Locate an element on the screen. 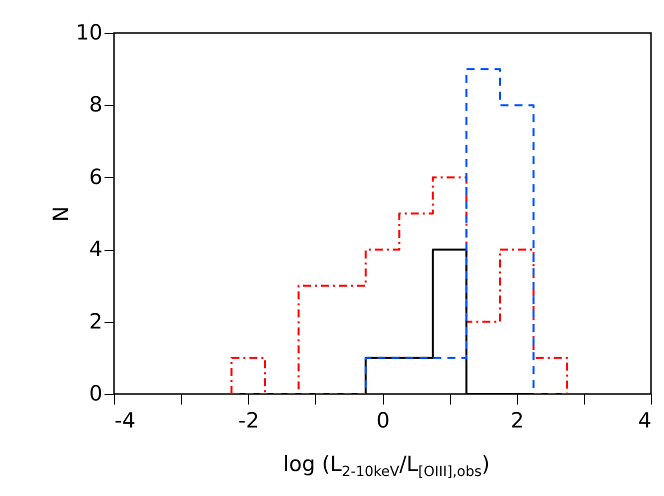 This screenshot has height=496, width=664. x-tick-label: 2 is located at coordinates (517, 420).